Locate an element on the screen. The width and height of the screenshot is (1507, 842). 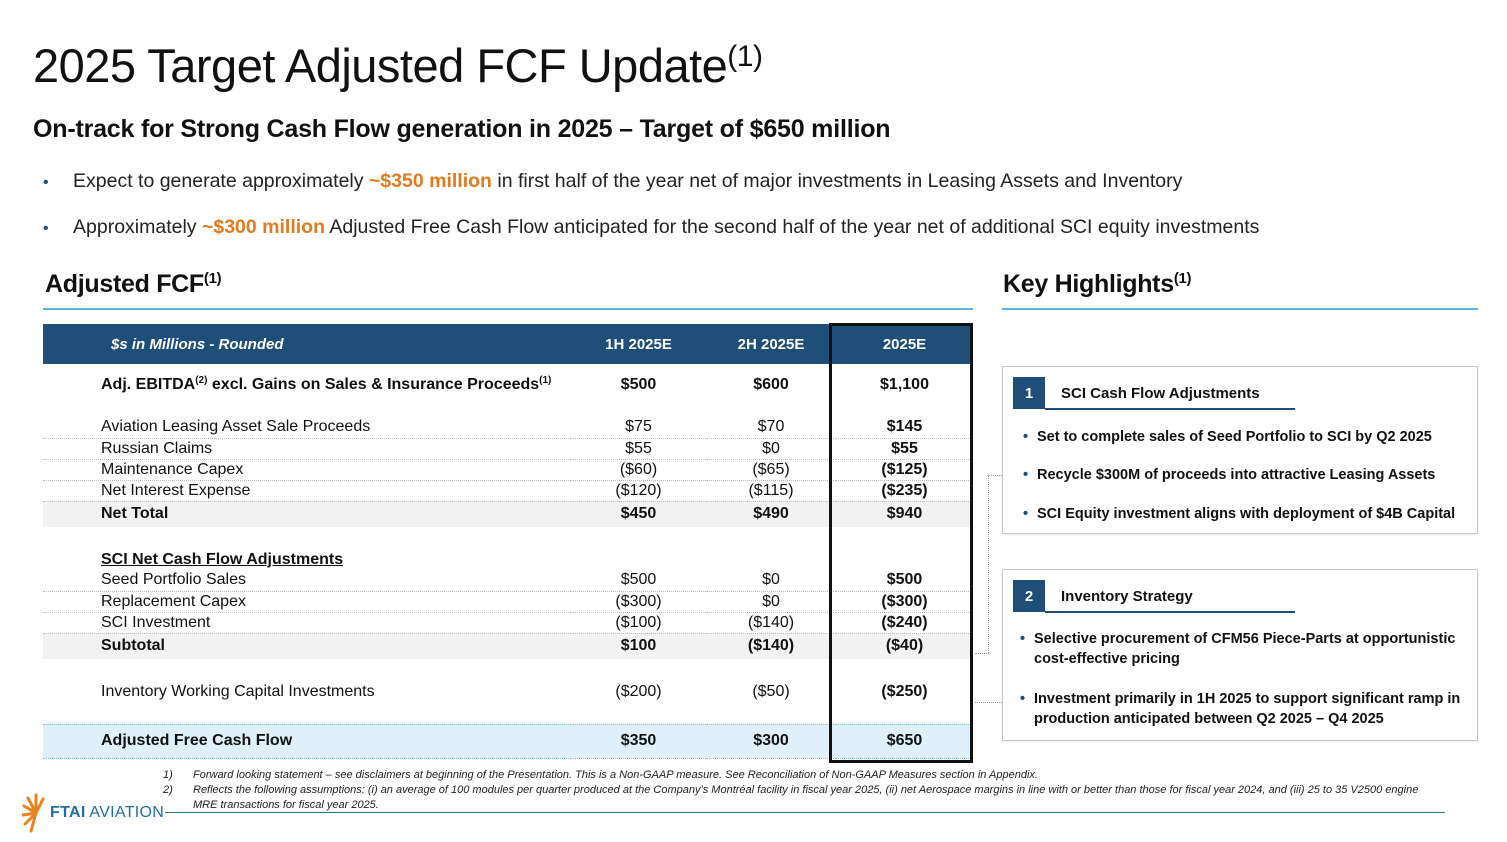
table-row: Maintenance Capex ($60) ($65) ($125) is located at coordinates (508, 470).